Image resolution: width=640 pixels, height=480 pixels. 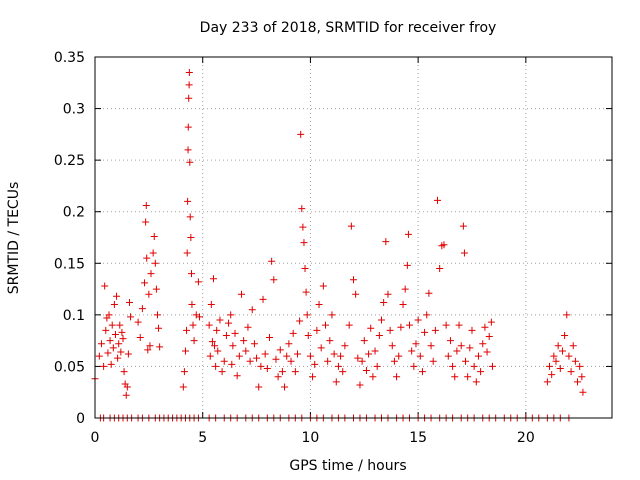 What do you see at coordinates (526, 438) in the screenshot?
I see `x-tick-label: 20` at bounding box center [526, 438].